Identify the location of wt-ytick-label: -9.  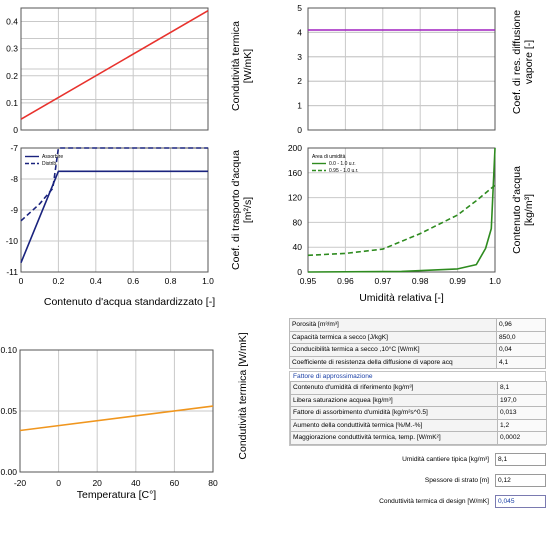
(14, 210).